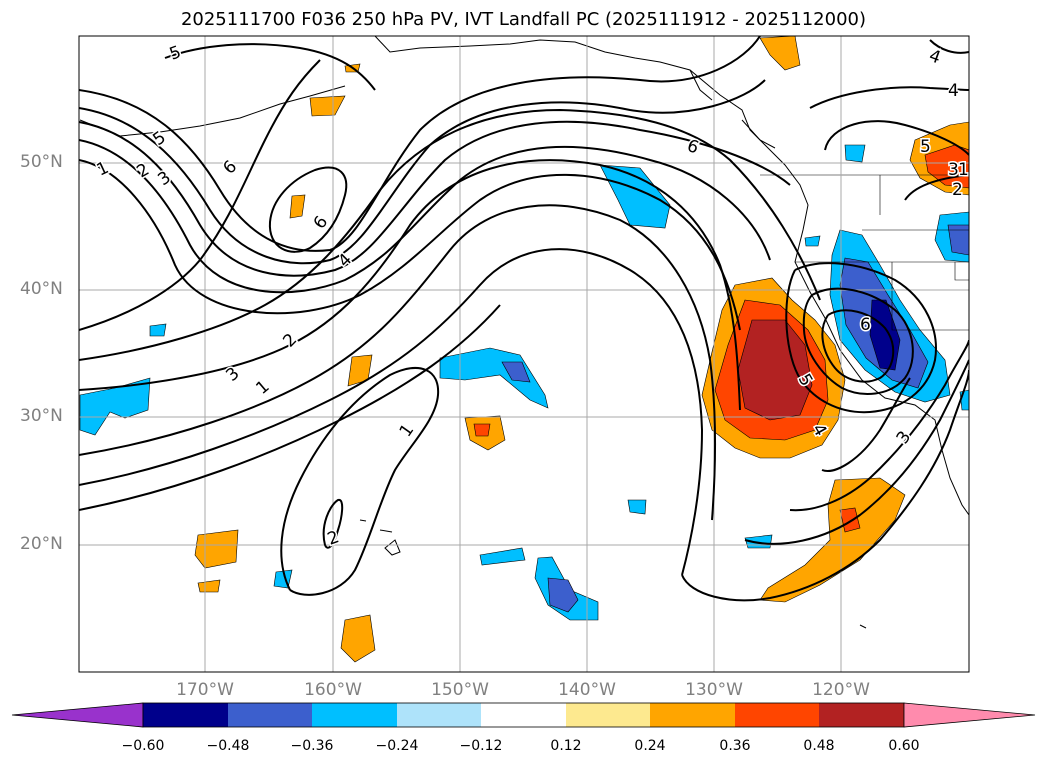  What do you see at coordinates (969, 715) in the screenshot?
I see `colorbar-extend-high` at bounding box center [969, 715].